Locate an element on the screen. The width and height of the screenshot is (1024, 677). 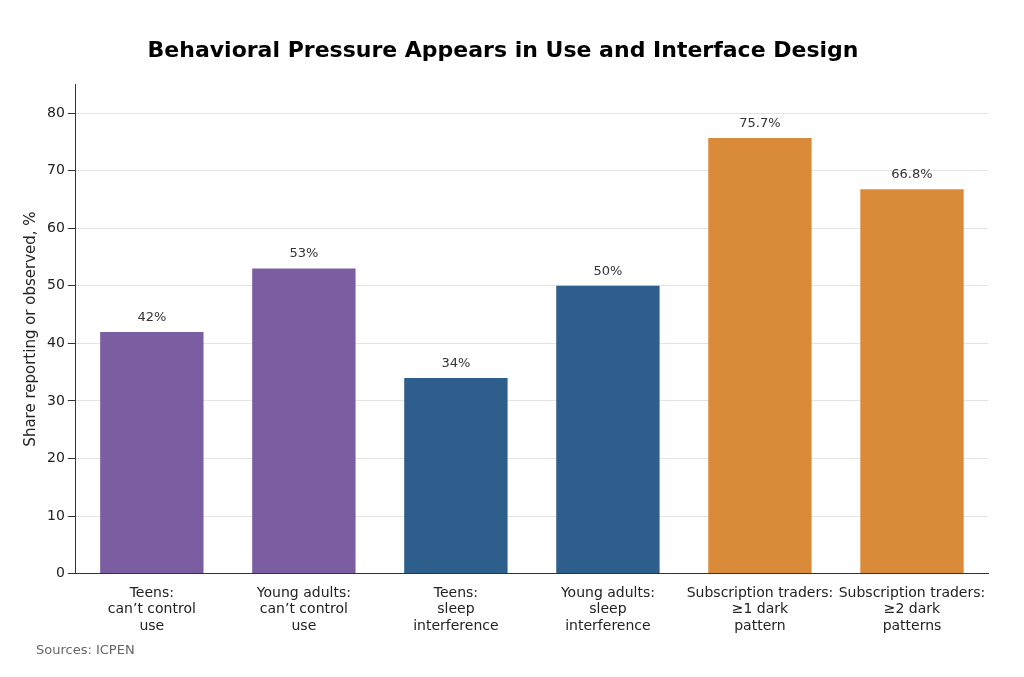
x-tick-label: Subscription traders: ≥2 dark patterns is located at coordinates (912, 608).